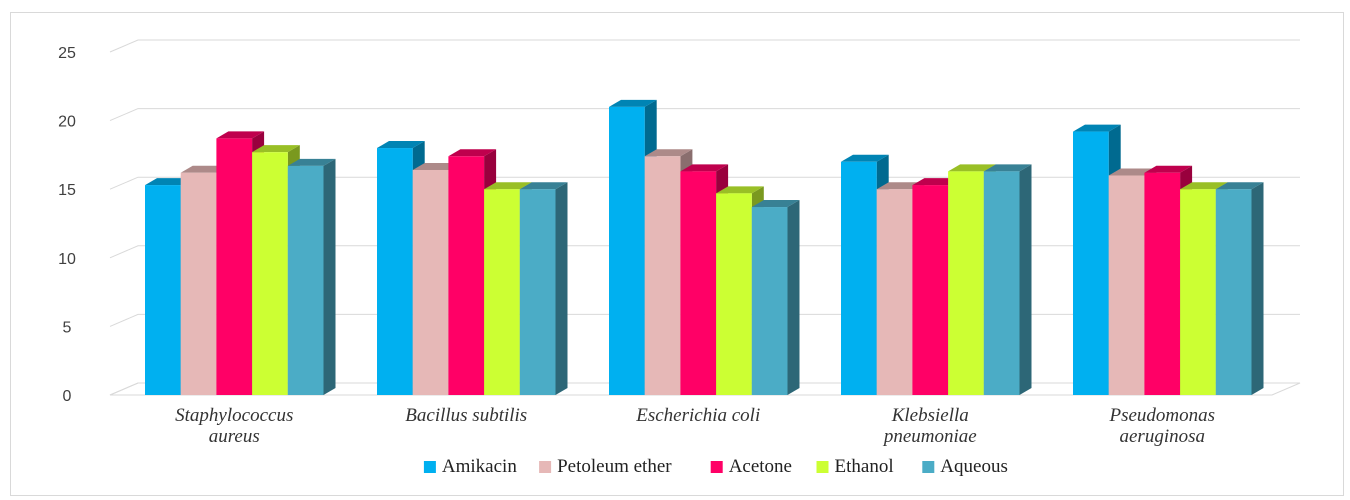 The height and width of the screenshot is (500, 1350). Describe the element at coordinates (697, 415) in the screenshot. I see `category-label: Escherichia coli` at that location.